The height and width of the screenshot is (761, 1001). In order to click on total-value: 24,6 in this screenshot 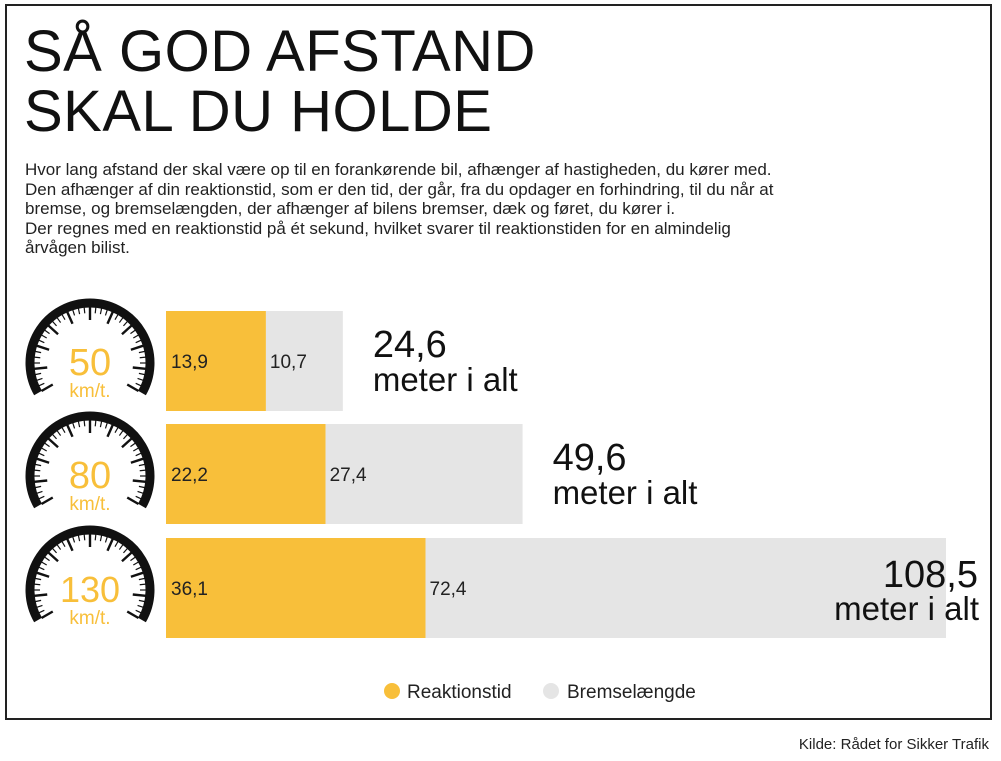, I will do `click(410, 345)`.